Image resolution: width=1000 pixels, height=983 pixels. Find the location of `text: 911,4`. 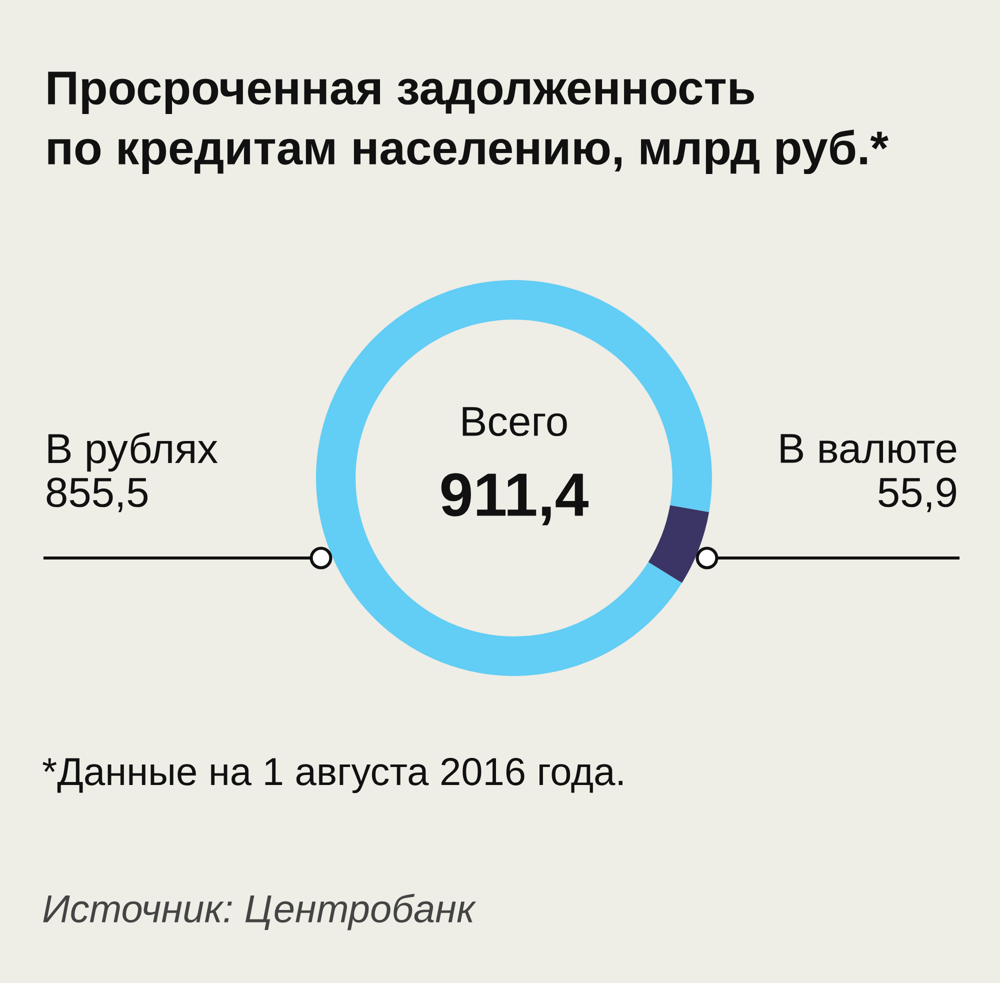

text: 911,4 is located at coordinates (514, 499).